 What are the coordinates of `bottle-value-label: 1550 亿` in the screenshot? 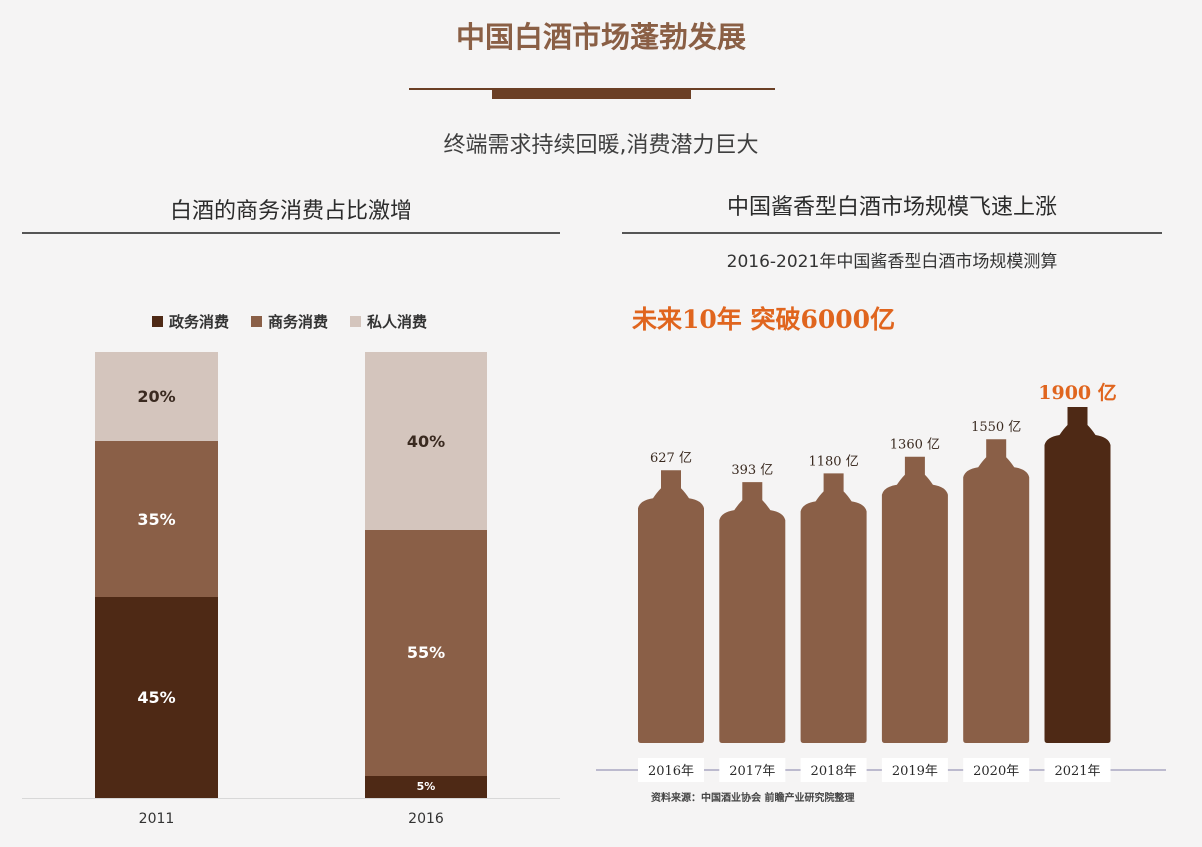 It's located at (996, 427).